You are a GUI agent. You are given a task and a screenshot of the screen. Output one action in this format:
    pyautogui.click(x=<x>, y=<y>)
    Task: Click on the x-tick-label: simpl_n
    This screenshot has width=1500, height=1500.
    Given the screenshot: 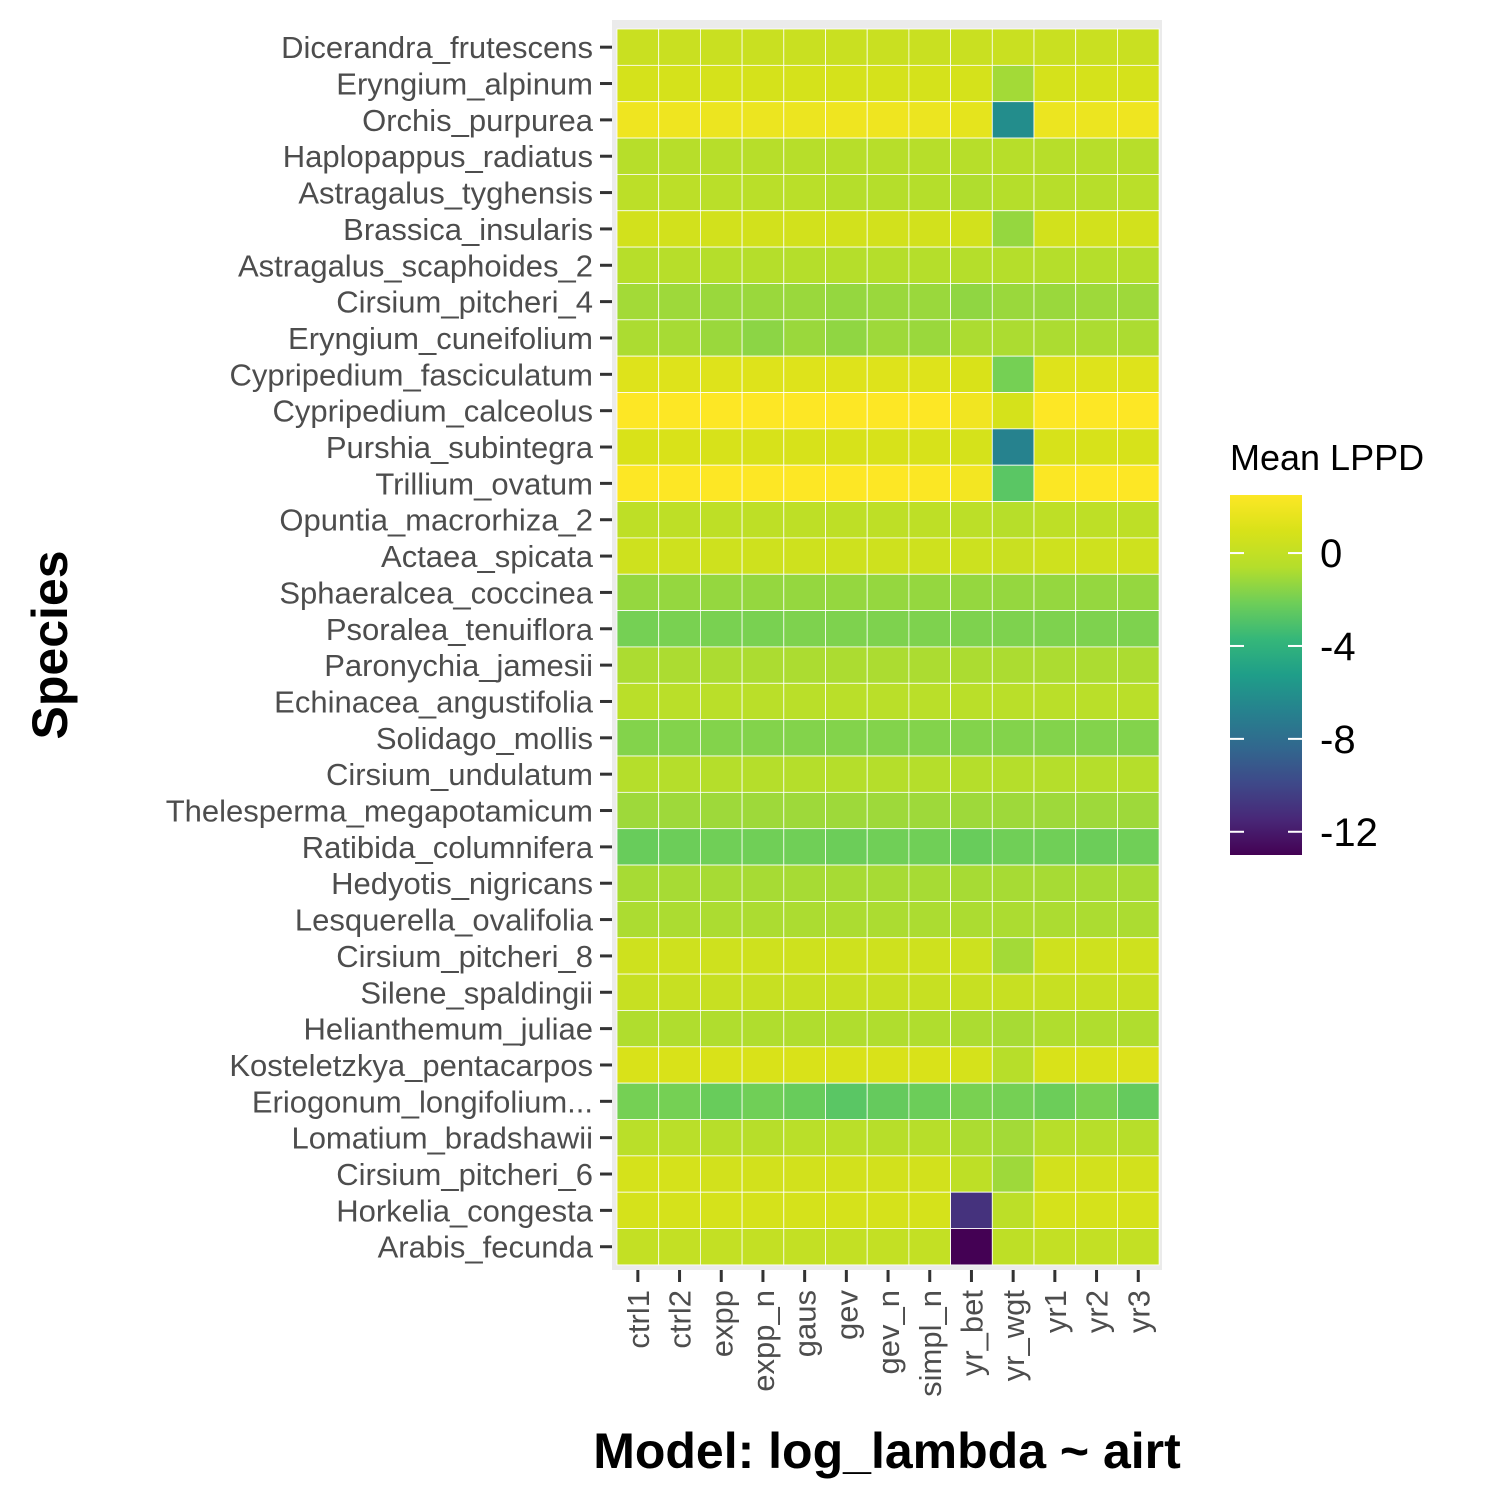 What is the action you would take?
    pyautogui.click(x=930, y=1343)
    